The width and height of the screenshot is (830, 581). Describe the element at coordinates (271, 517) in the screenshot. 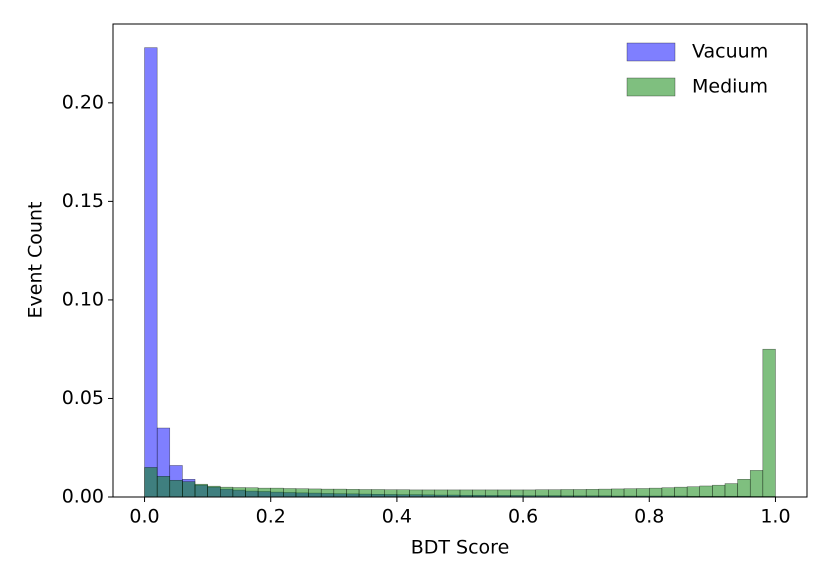

I see `x-tick-label: 0.2` at that location.